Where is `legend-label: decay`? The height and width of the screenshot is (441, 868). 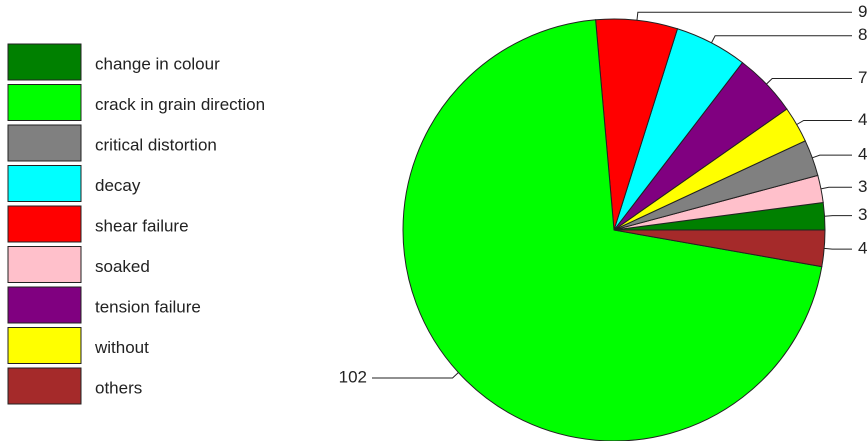 legend-label: decay is located at coordinates (118, 185).